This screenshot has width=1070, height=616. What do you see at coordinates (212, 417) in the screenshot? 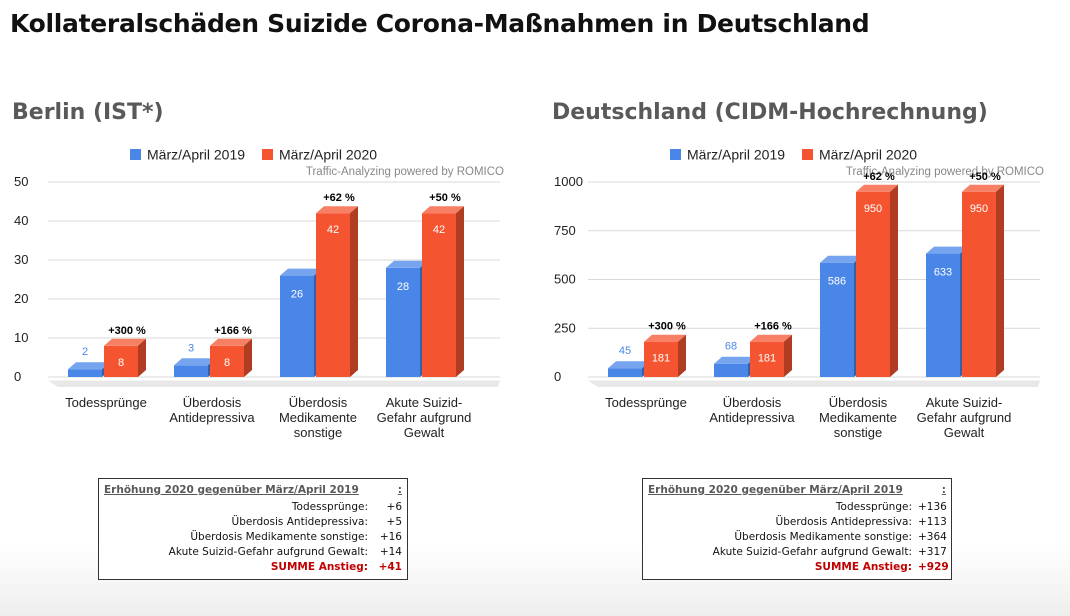
I see `x-category-label: Antidepressiva` at bounding box center [212, 417].